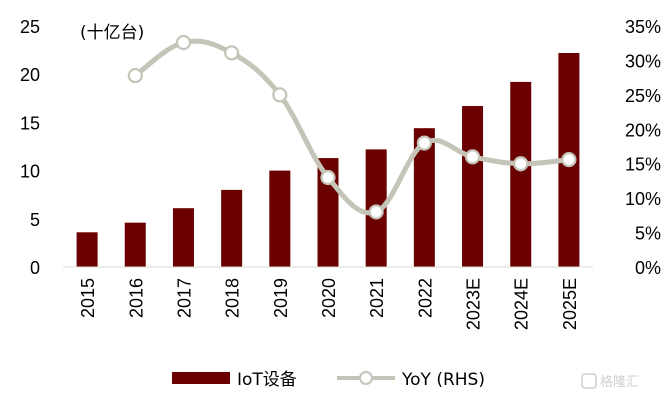  What do you see at coordinates (474, 304) in the screenshot?
I see `x-tick-label: 2023E` at bounding box center [474, 304].